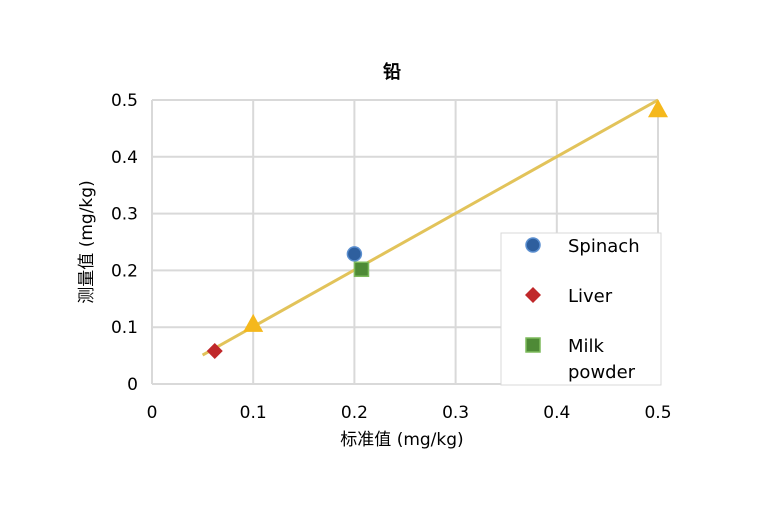  What do you see at coordinates (253, 413) in the screenshot?
I see `x-tick-label: 0.1` at bounding box center [253, 413].